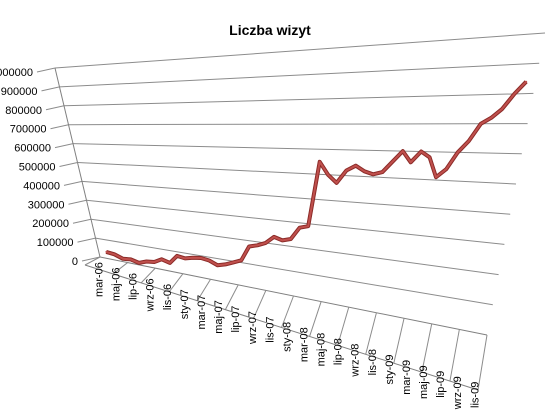  I want to click on x-tick-label: maj-07, so click(219, 317).